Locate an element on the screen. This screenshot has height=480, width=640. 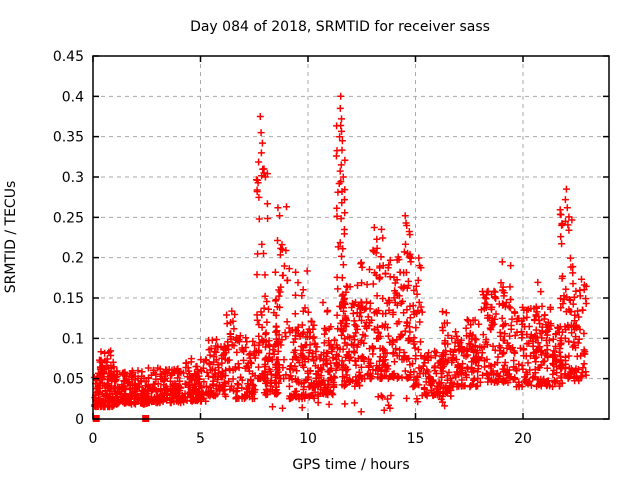
y-axis-label: SRMTID / TECUs is located at coordinates (11, 237).